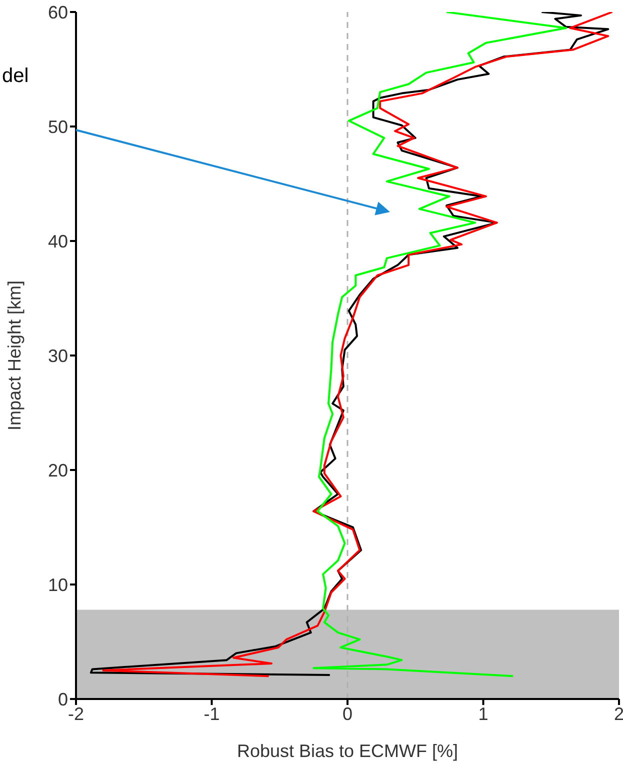  I want to click on x-tick-label: 1, so click(483, 714).